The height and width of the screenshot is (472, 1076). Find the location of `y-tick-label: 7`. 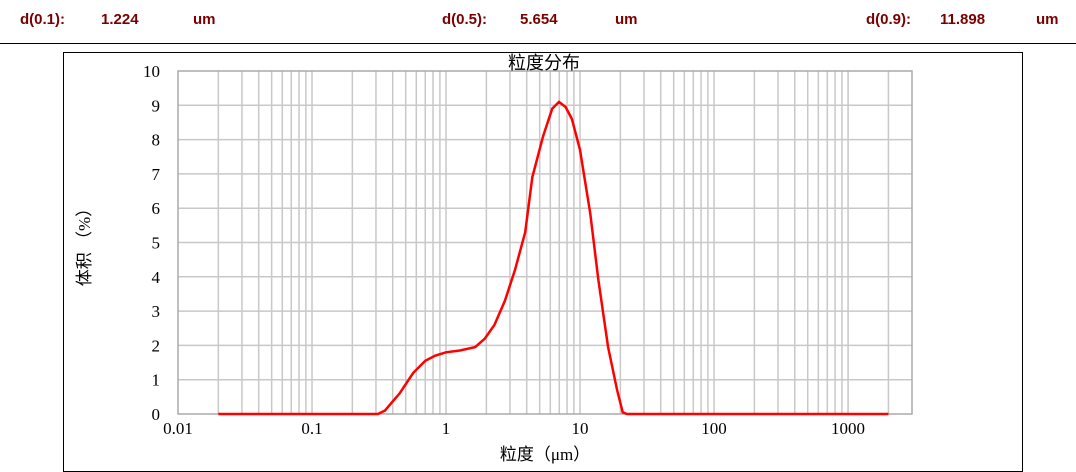

y-tick-label: 7 is located at coordinates (156, 174).